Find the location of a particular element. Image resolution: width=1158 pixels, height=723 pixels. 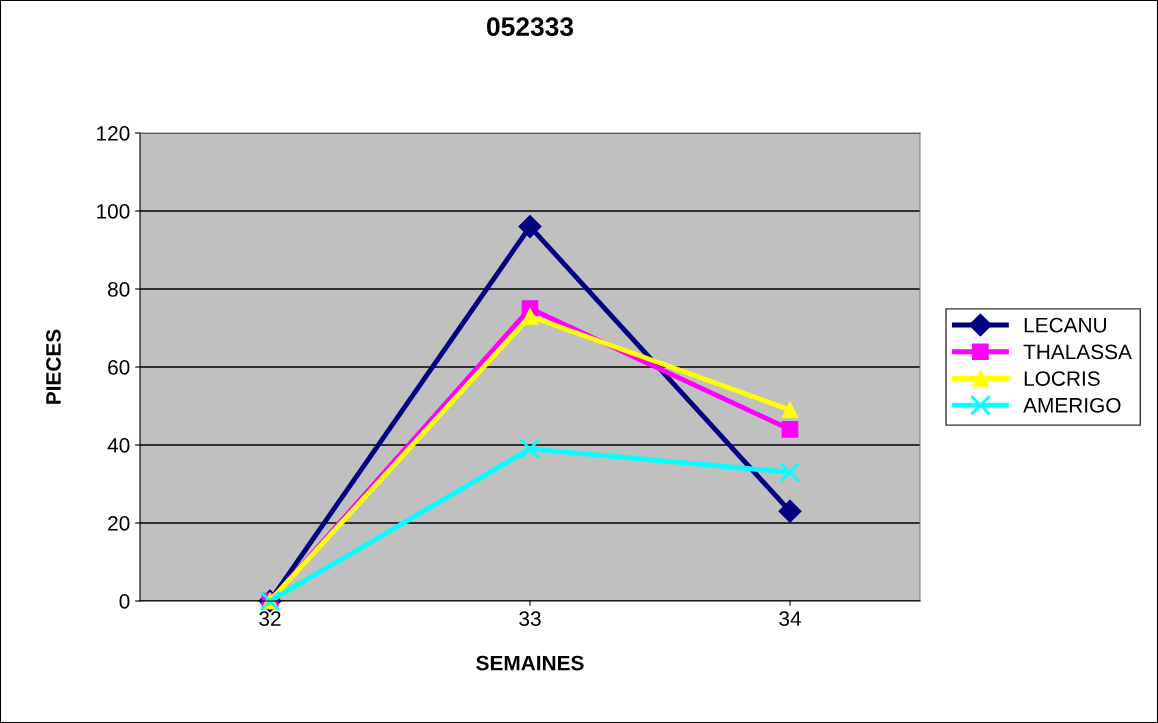

y-tick-label: 0 is located at coordinates (124, 601).